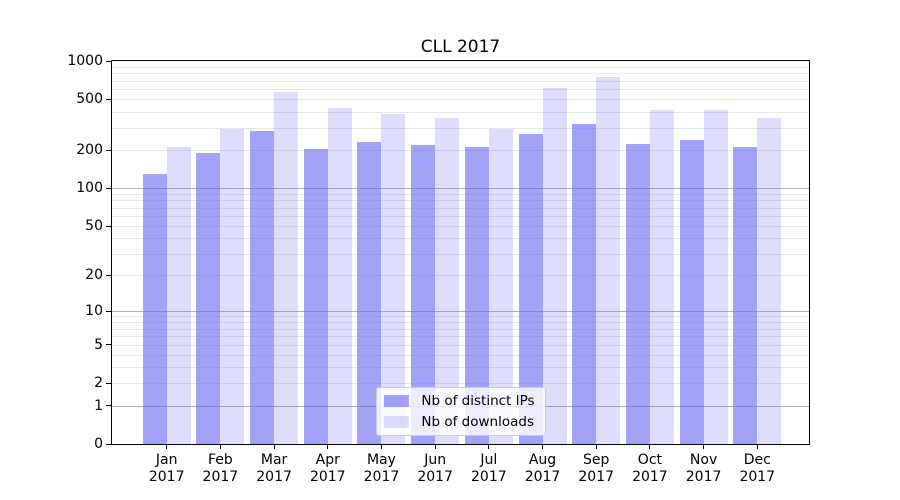 The width and height of the screenshot is (900, 500). I want to click on legend-swatch-distinct-ips, so click(396, 401).